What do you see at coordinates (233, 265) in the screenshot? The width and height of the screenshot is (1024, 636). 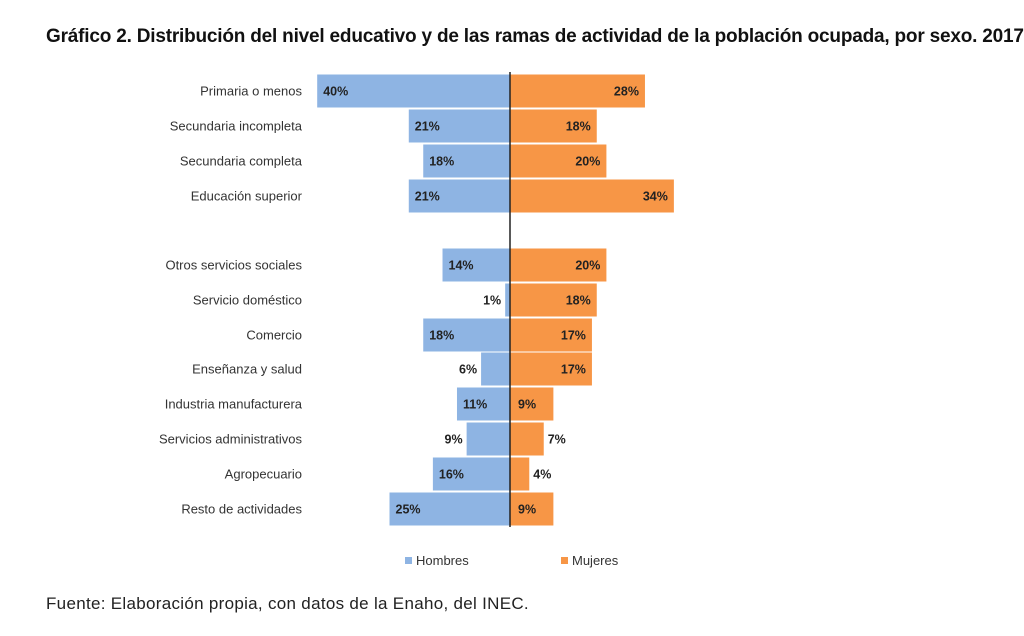 I see `category-label: Otros servicios sociales` at bounding box center [233, 265].